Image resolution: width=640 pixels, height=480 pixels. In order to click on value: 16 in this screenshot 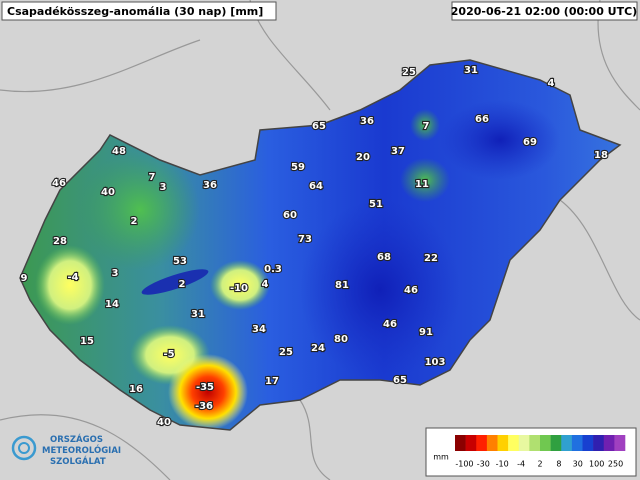, I will do `click(136, 389)`.